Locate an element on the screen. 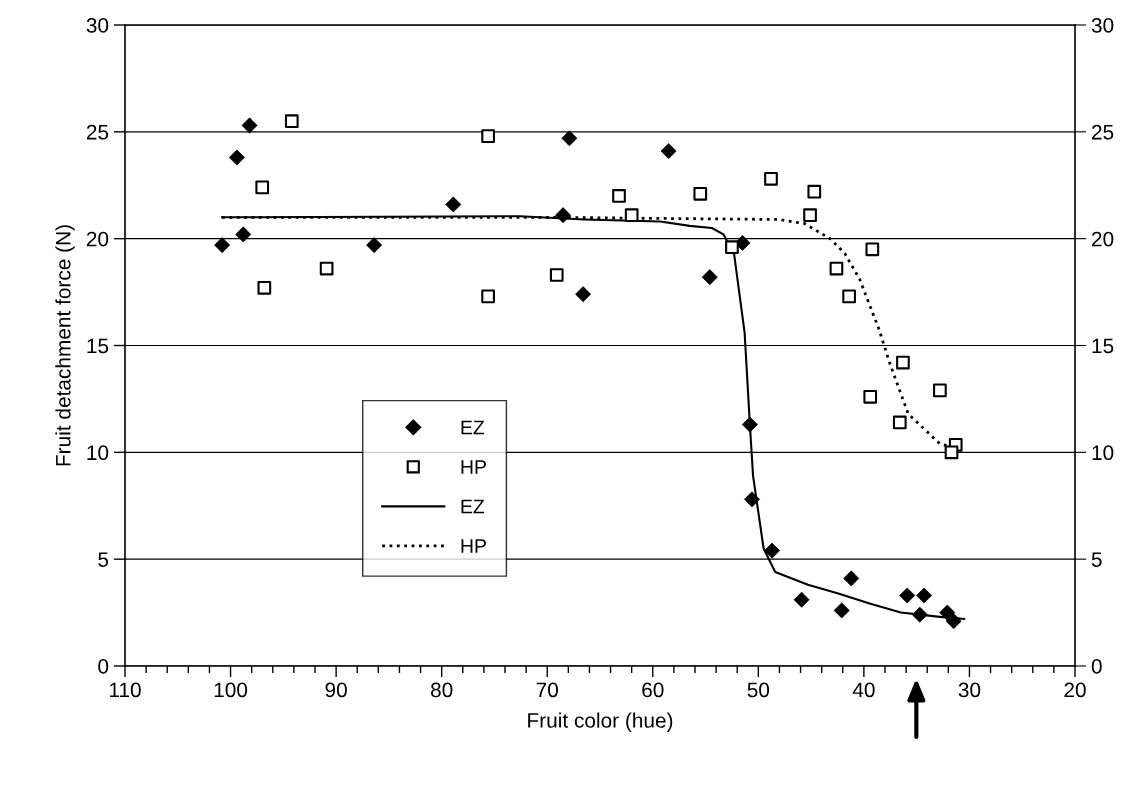 This screenshot has width=1141, height=789. x-tick-label: 110 is located at coordinates (125, 690).